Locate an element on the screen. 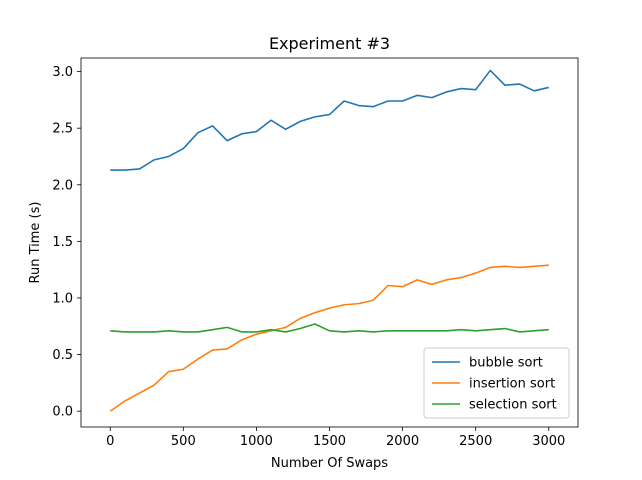 The image size is (642, 480). x-axis-label: Number Of Swaps is located at coordinates (329, 463).